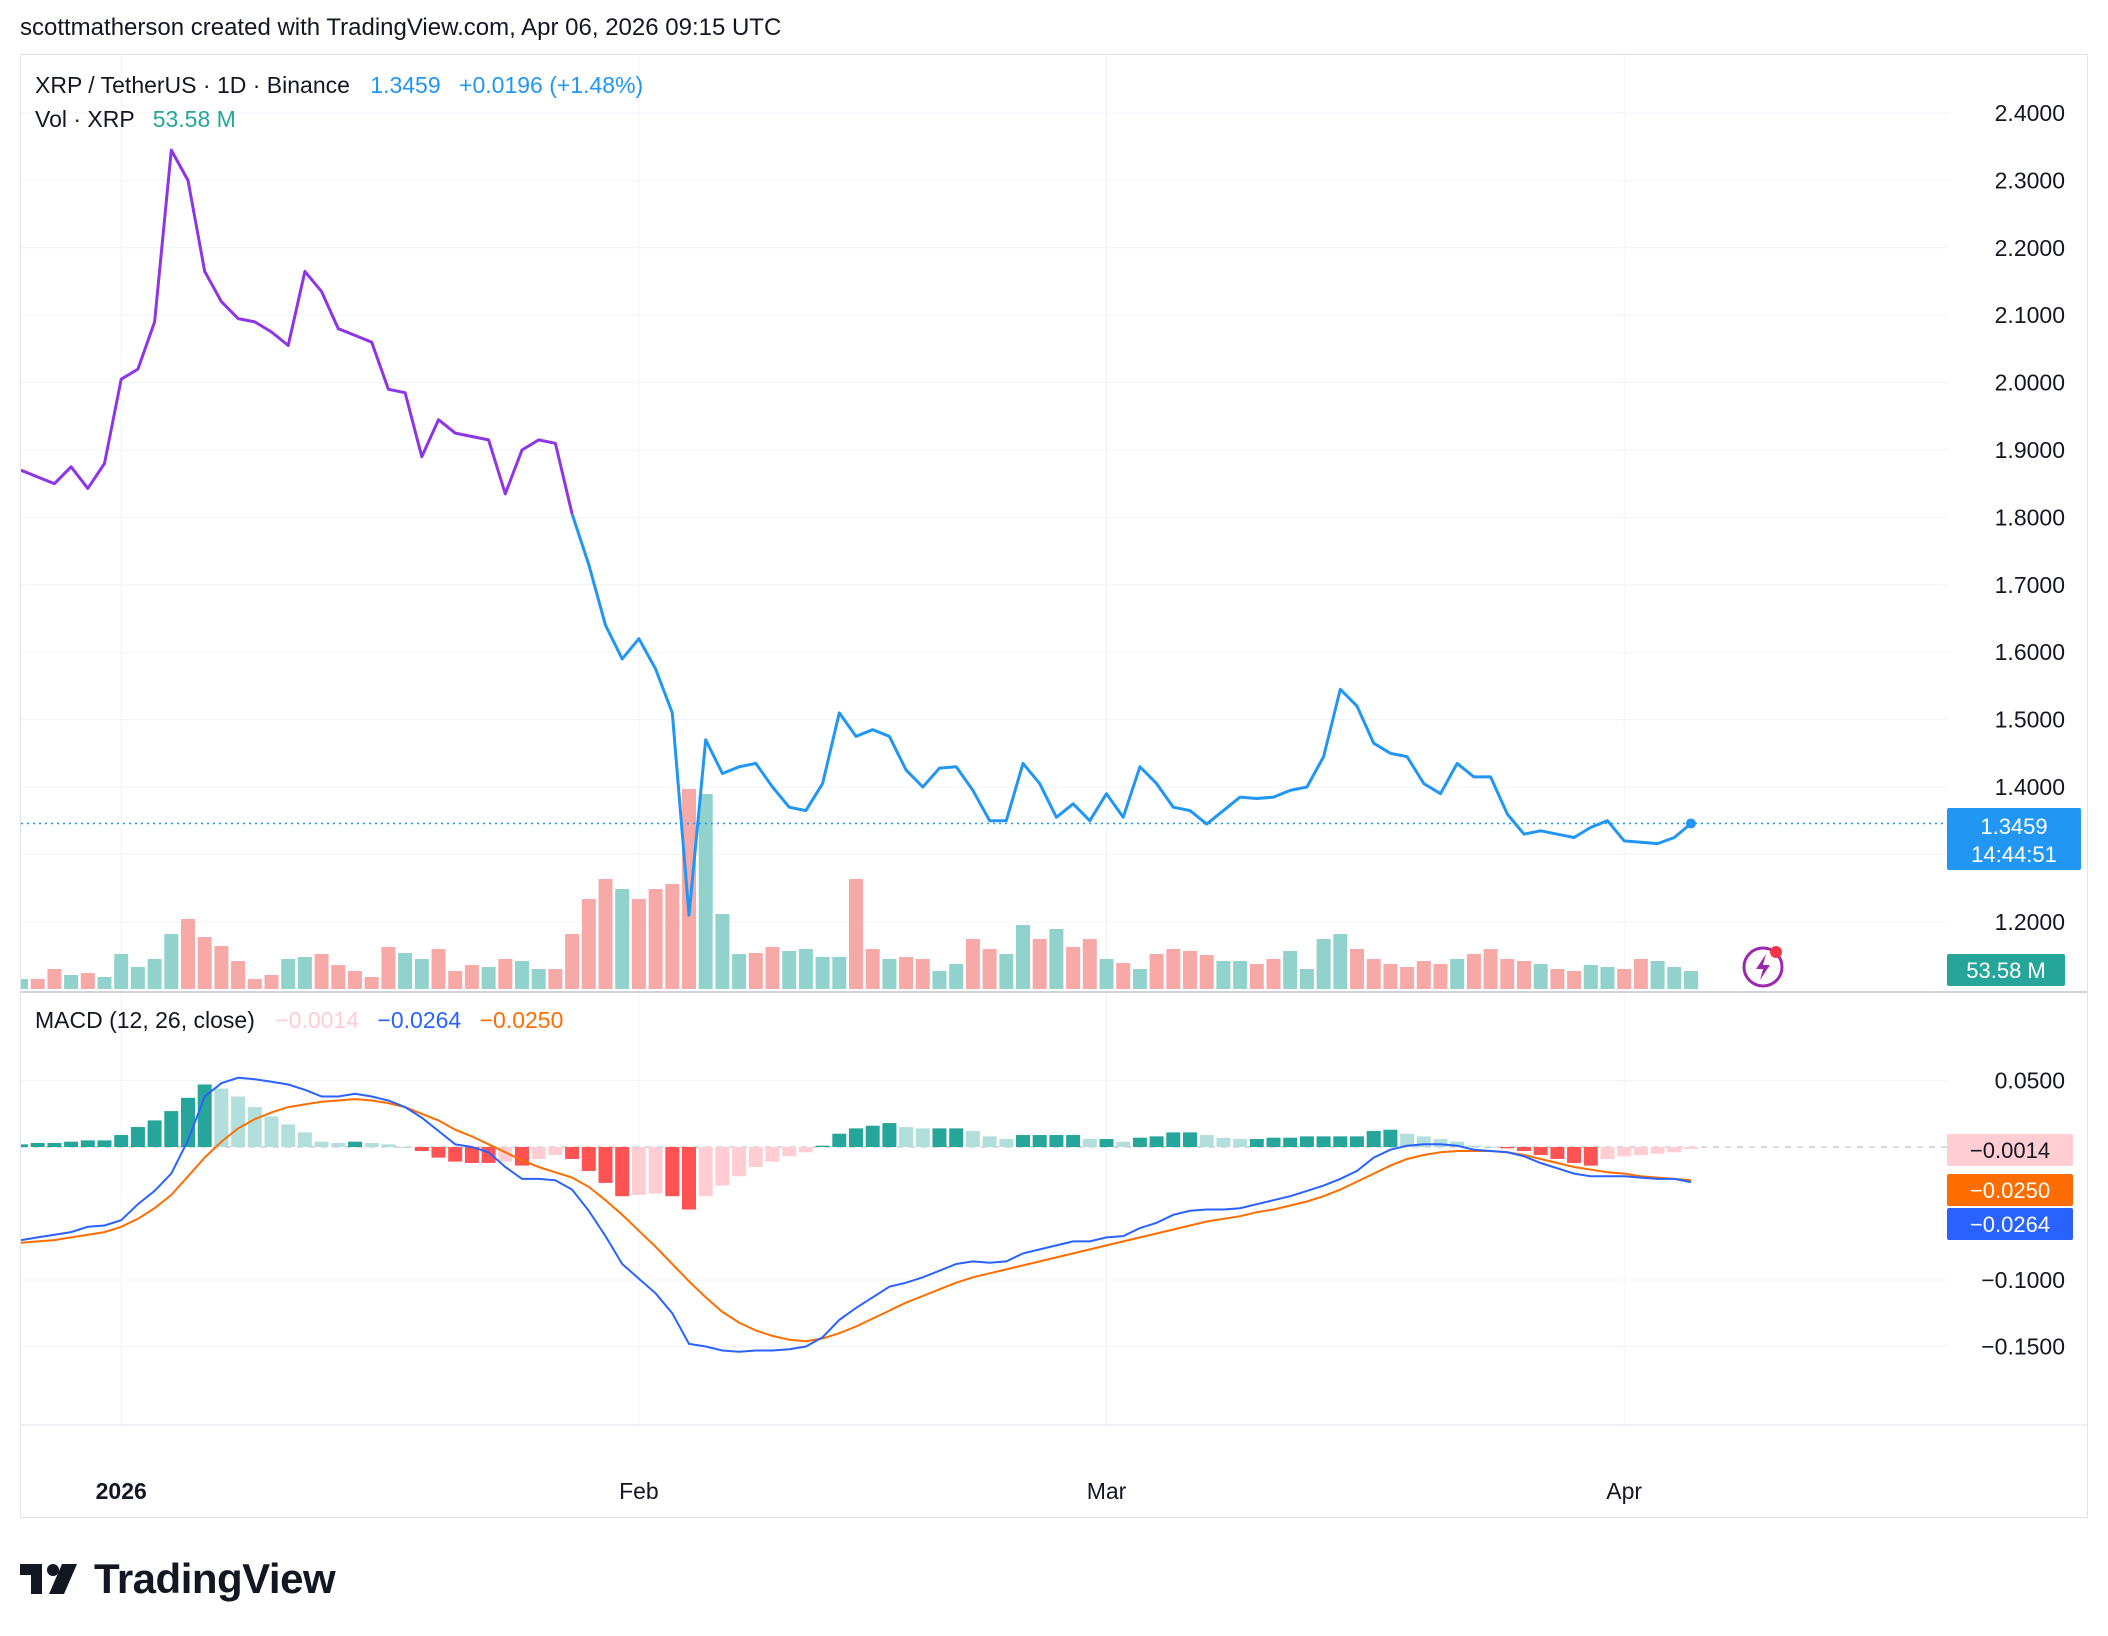  Describe the element at coordinates (2014, 839) in the screenshot. I see `price-badge: 1.3459 14:44:51` at that location.